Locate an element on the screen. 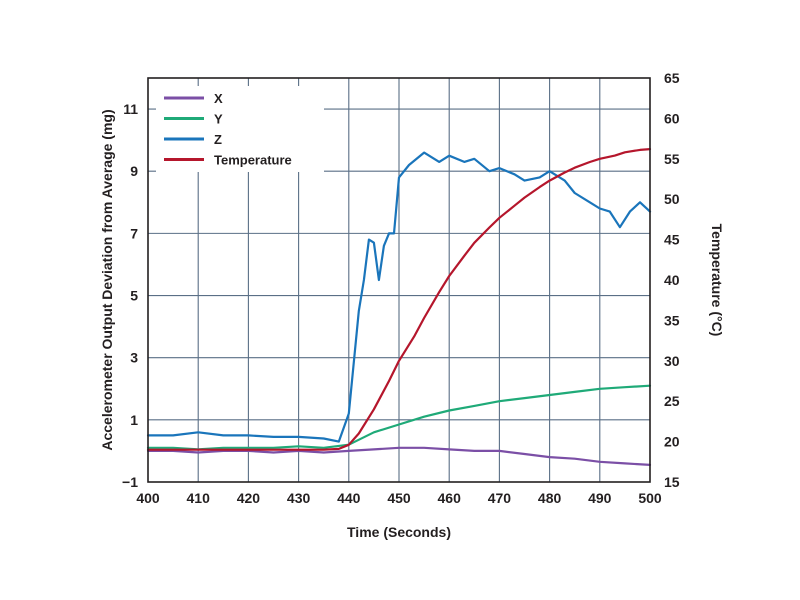  x-tick-label: 500 is located at coordinates (650, 498).